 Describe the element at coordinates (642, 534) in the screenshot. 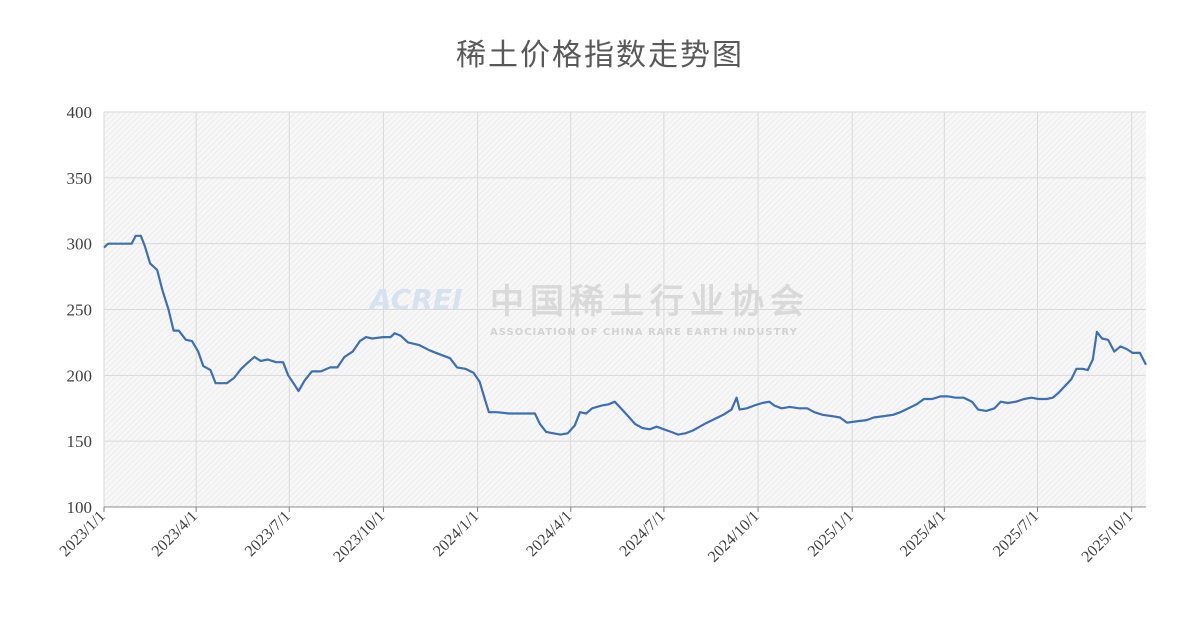

I see `x-tick-label: 2024/7/1` at that location.